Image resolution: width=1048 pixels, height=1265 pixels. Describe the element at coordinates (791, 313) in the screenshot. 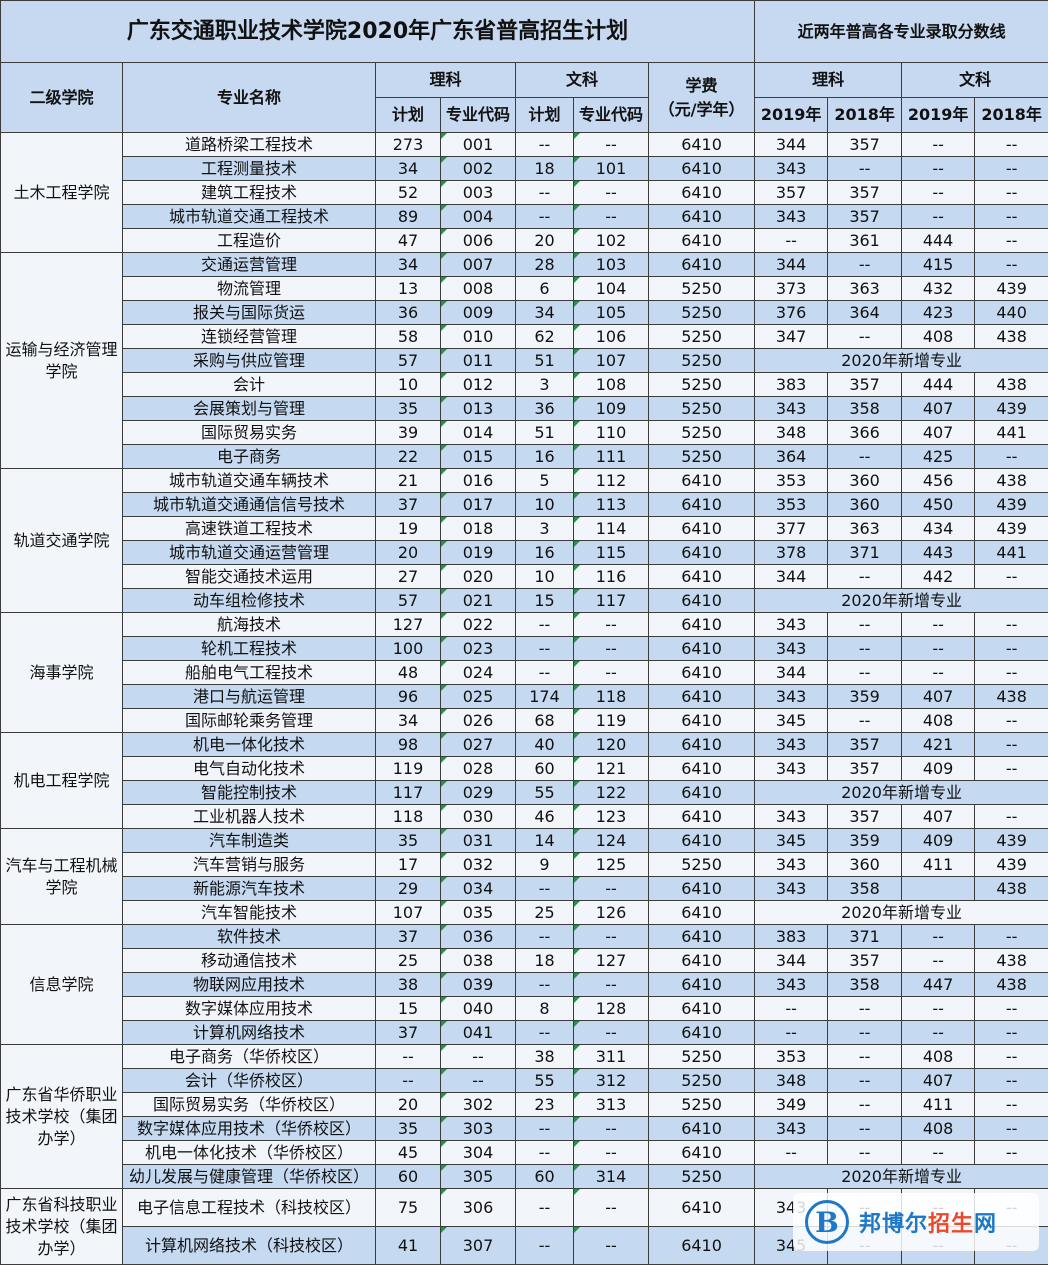

I see `sci-2019-cell: 376` at that location.